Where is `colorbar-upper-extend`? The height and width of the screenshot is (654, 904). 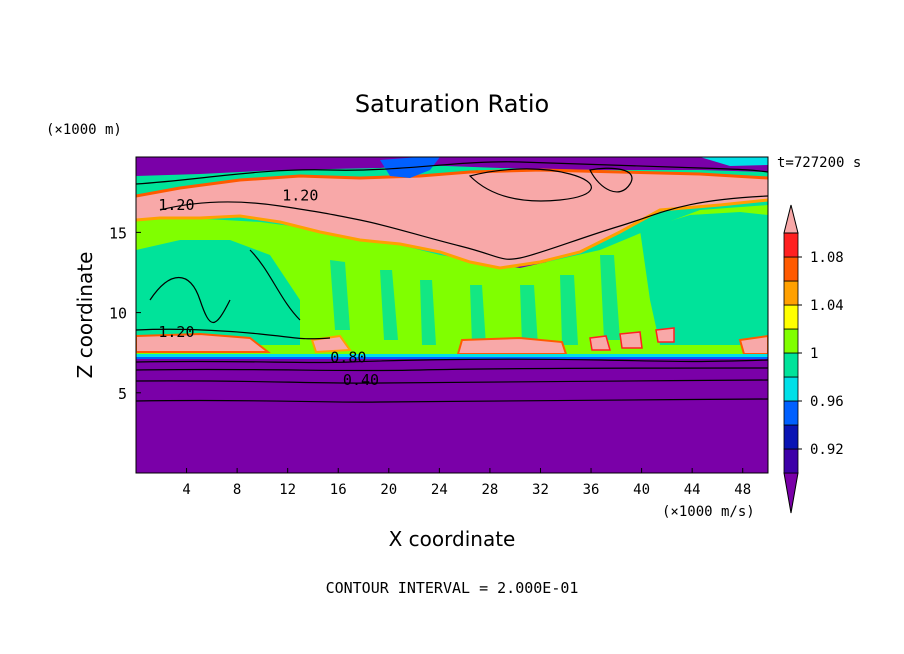
colorbar-upper-extend is located at coordinates (791, 219).